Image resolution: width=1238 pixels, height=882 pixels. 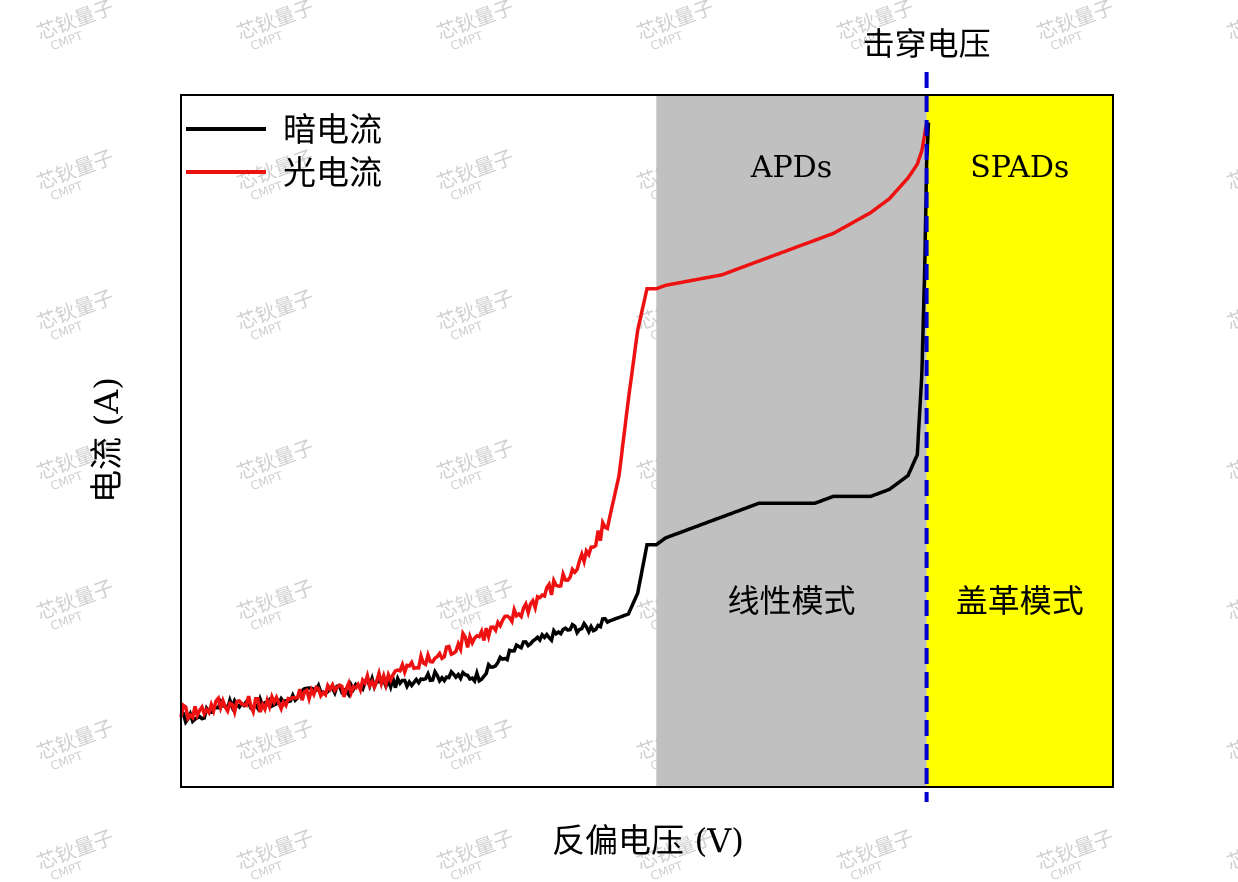 What do you see at coordinates (332, 172) in the screenshot?
I see `legend-photo-current-label: 光电流` at bounding box center [332, 172].